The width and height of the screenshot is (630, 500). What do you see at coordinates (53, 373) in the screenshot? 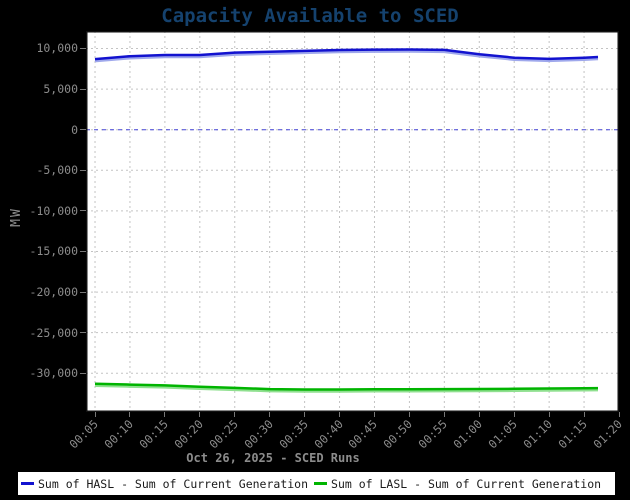
I see `y-tick-label: -30,000` at bounding box center [53, 373].